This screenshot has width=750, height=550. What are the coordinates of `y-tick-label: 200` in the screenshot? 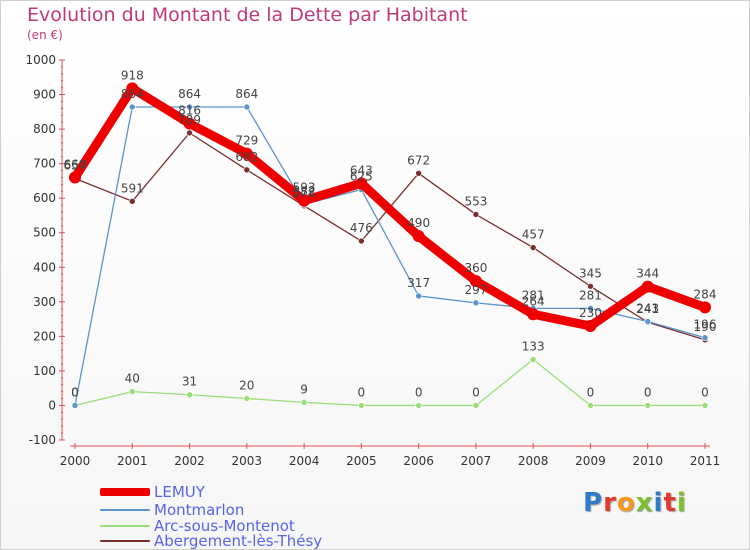 It's located at (44, 336).